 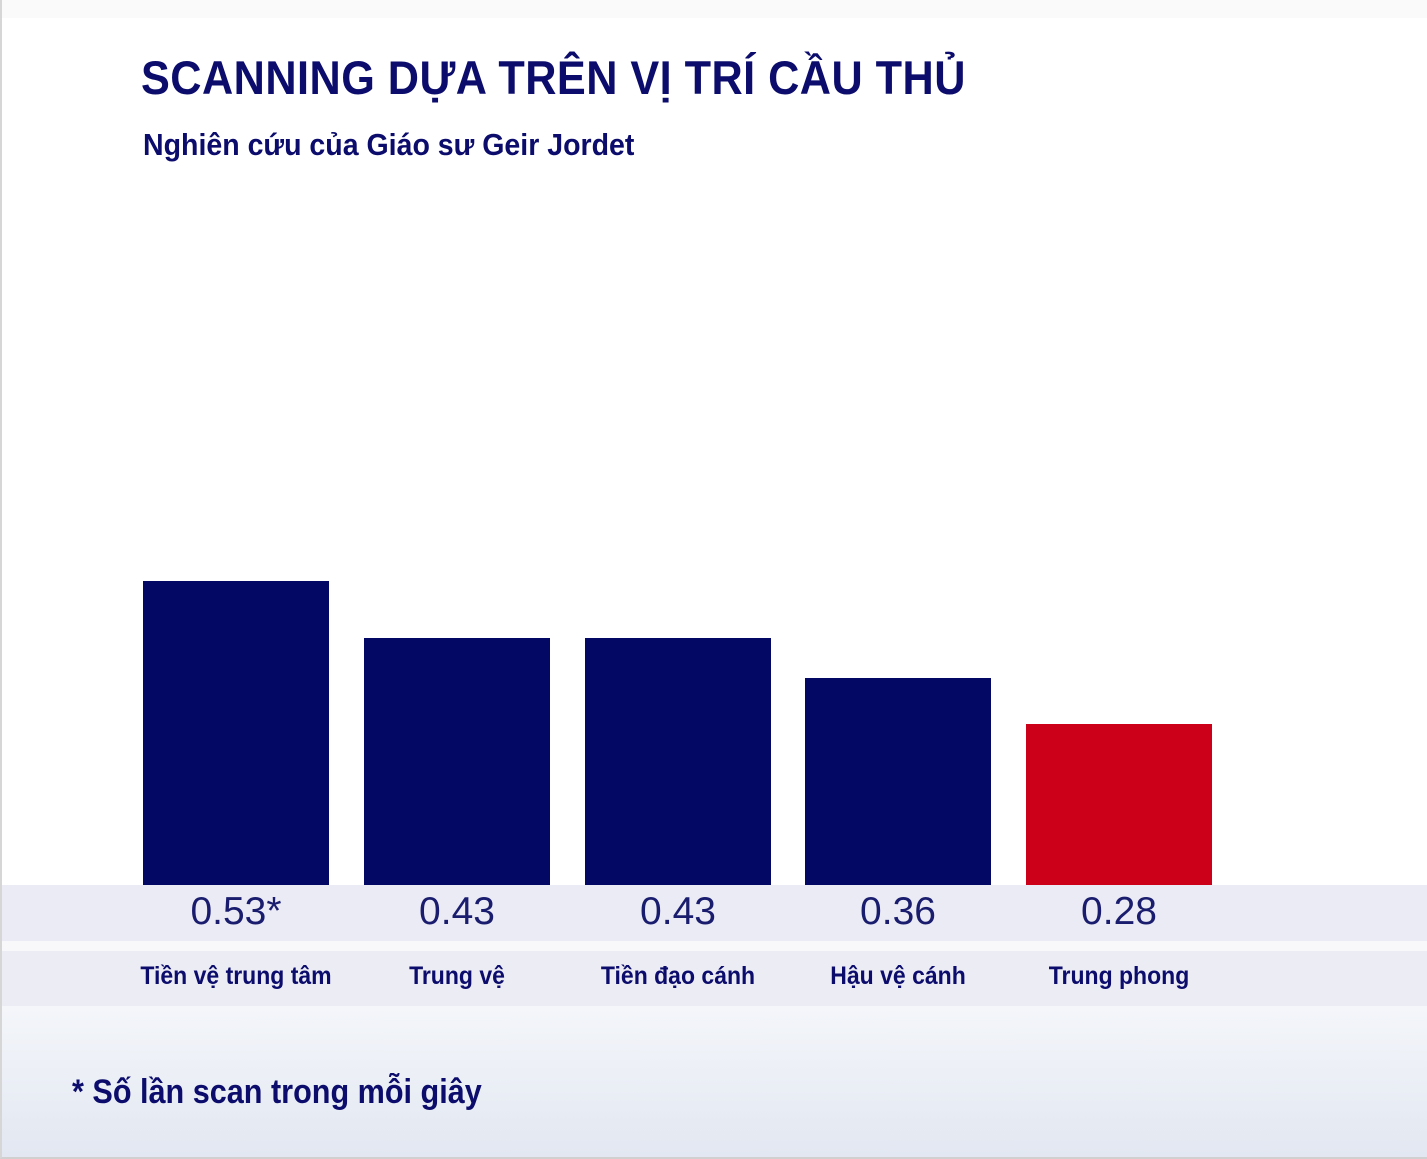 What do you see at coordinates (714, 946) in the screenshot?
I see `band-divider` at bounding box center [714, 946].